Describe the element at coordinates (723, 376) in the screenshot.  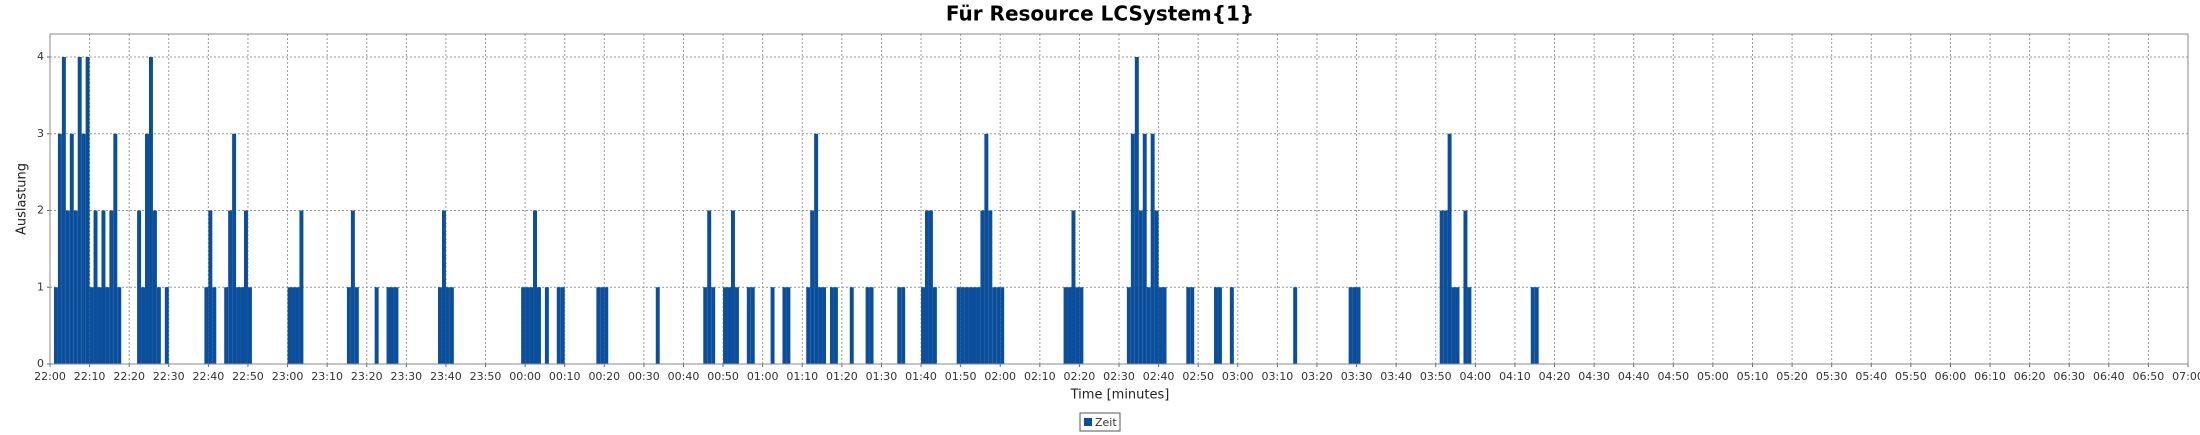
I see `x-tick-label: 00:50` at that location.